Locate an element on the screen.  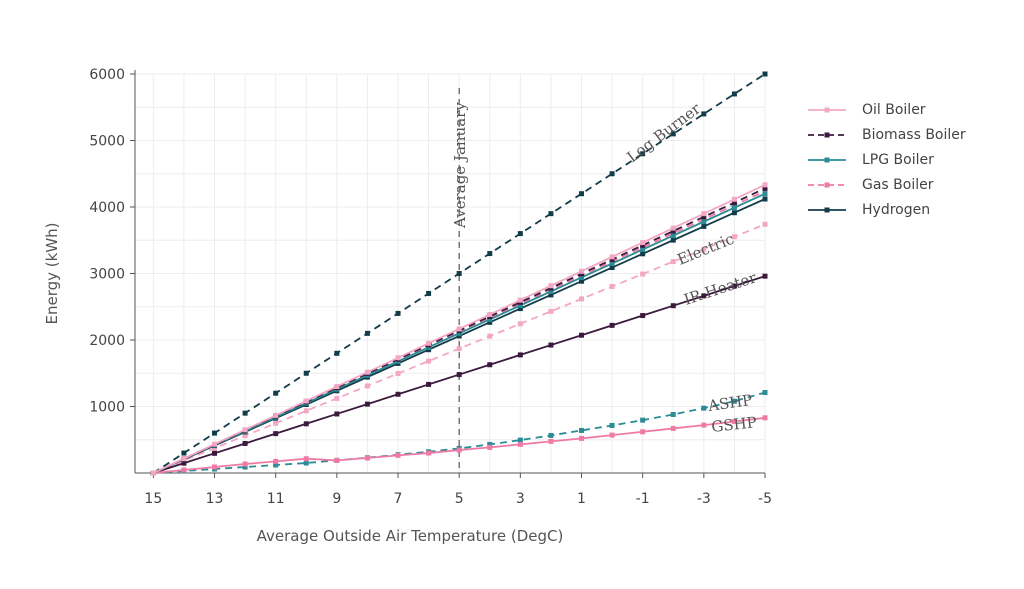
data-point-biomass-boiler is located at coordinates (765, 188).